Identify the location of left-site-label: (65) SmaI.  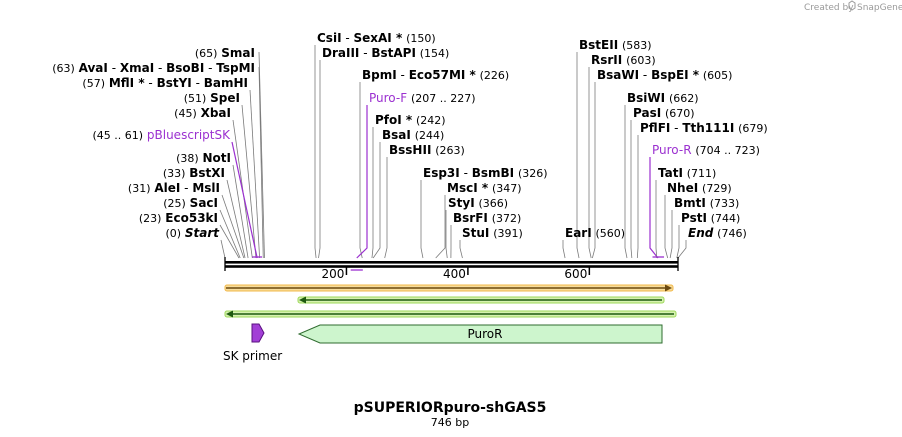
(225, 53).